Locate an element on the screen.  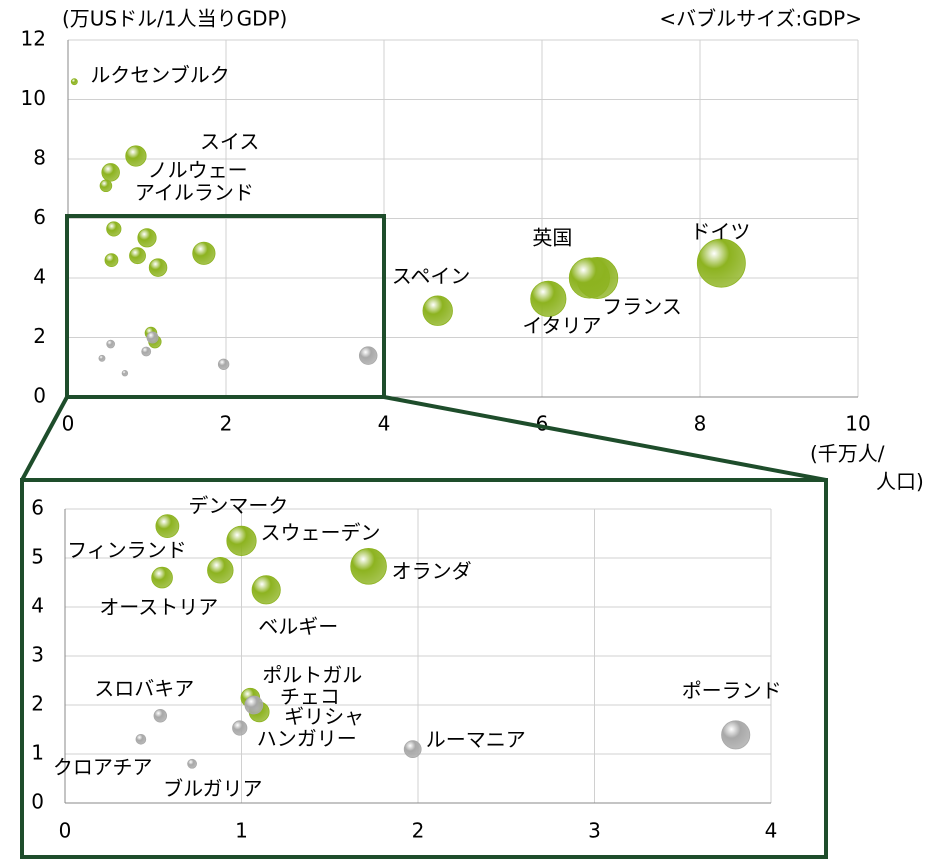
y-tick-label: 1 is located at coordinates (37, 753).